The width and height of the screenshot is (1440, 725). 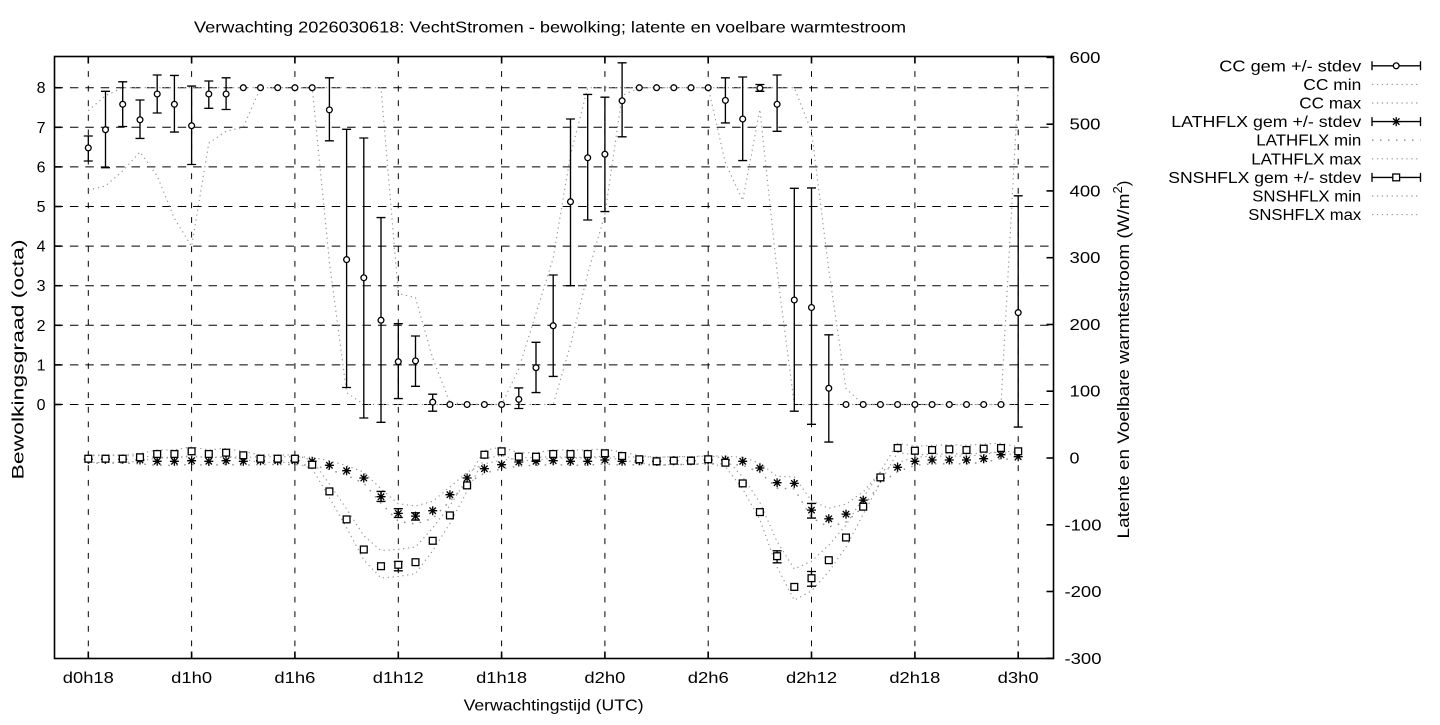 What do you see at coordinates (1083, 659) in the screenshot?
I see `svg-text: -300` at bounding box center [1083, 659].